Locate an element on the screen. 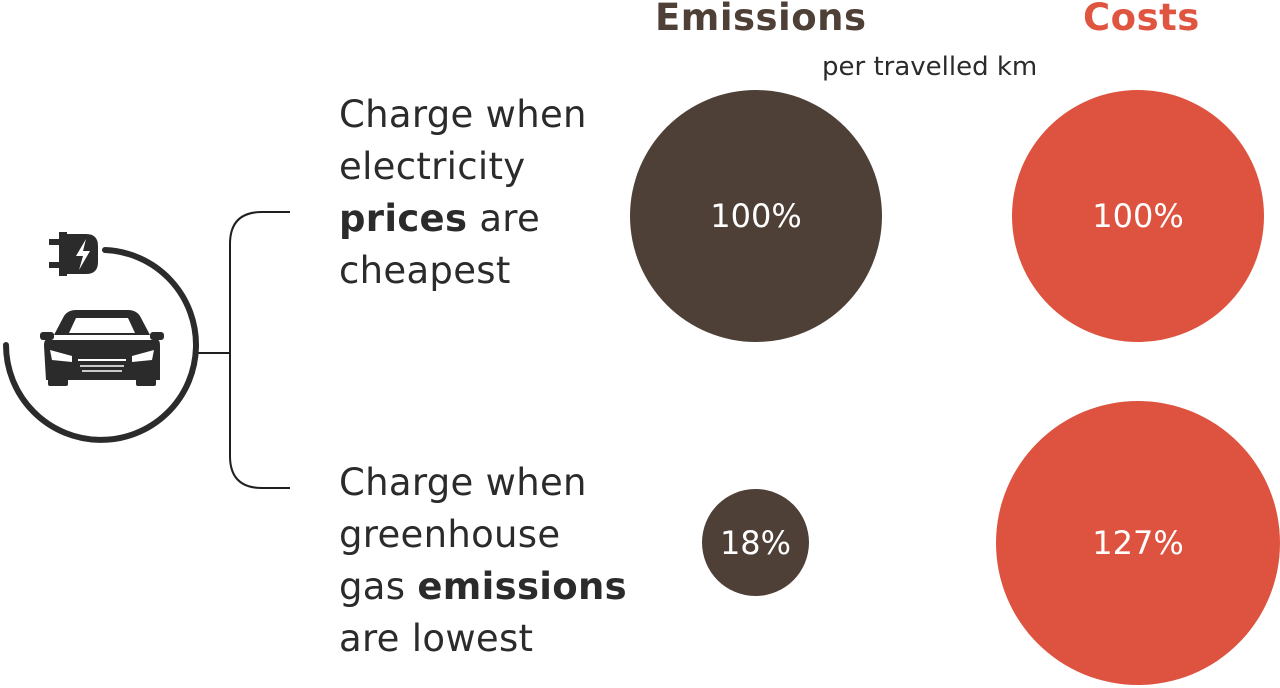  bubble-value: 127% is located at coordinates (1138, 543).